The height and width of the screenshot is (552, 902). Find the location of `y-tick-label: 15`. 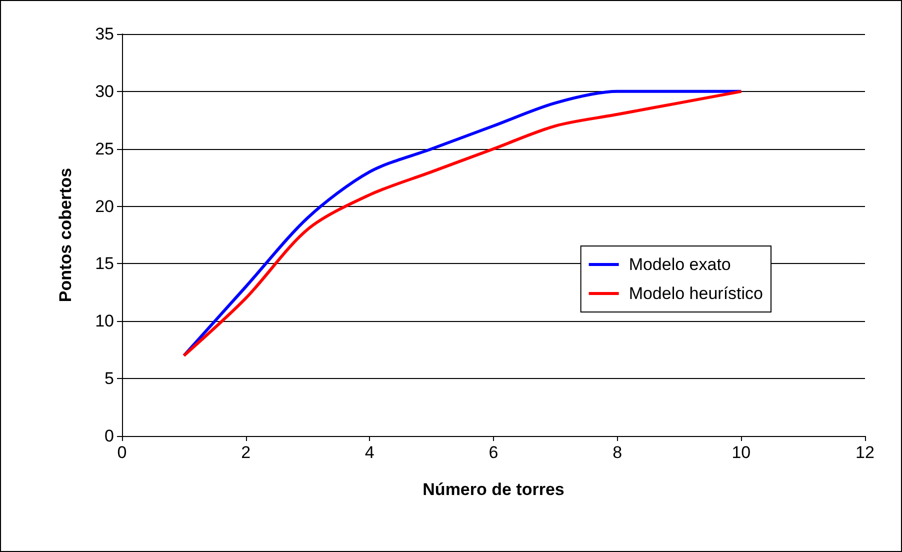

y-tick-label: 15 is located at coordinates (104, 264).